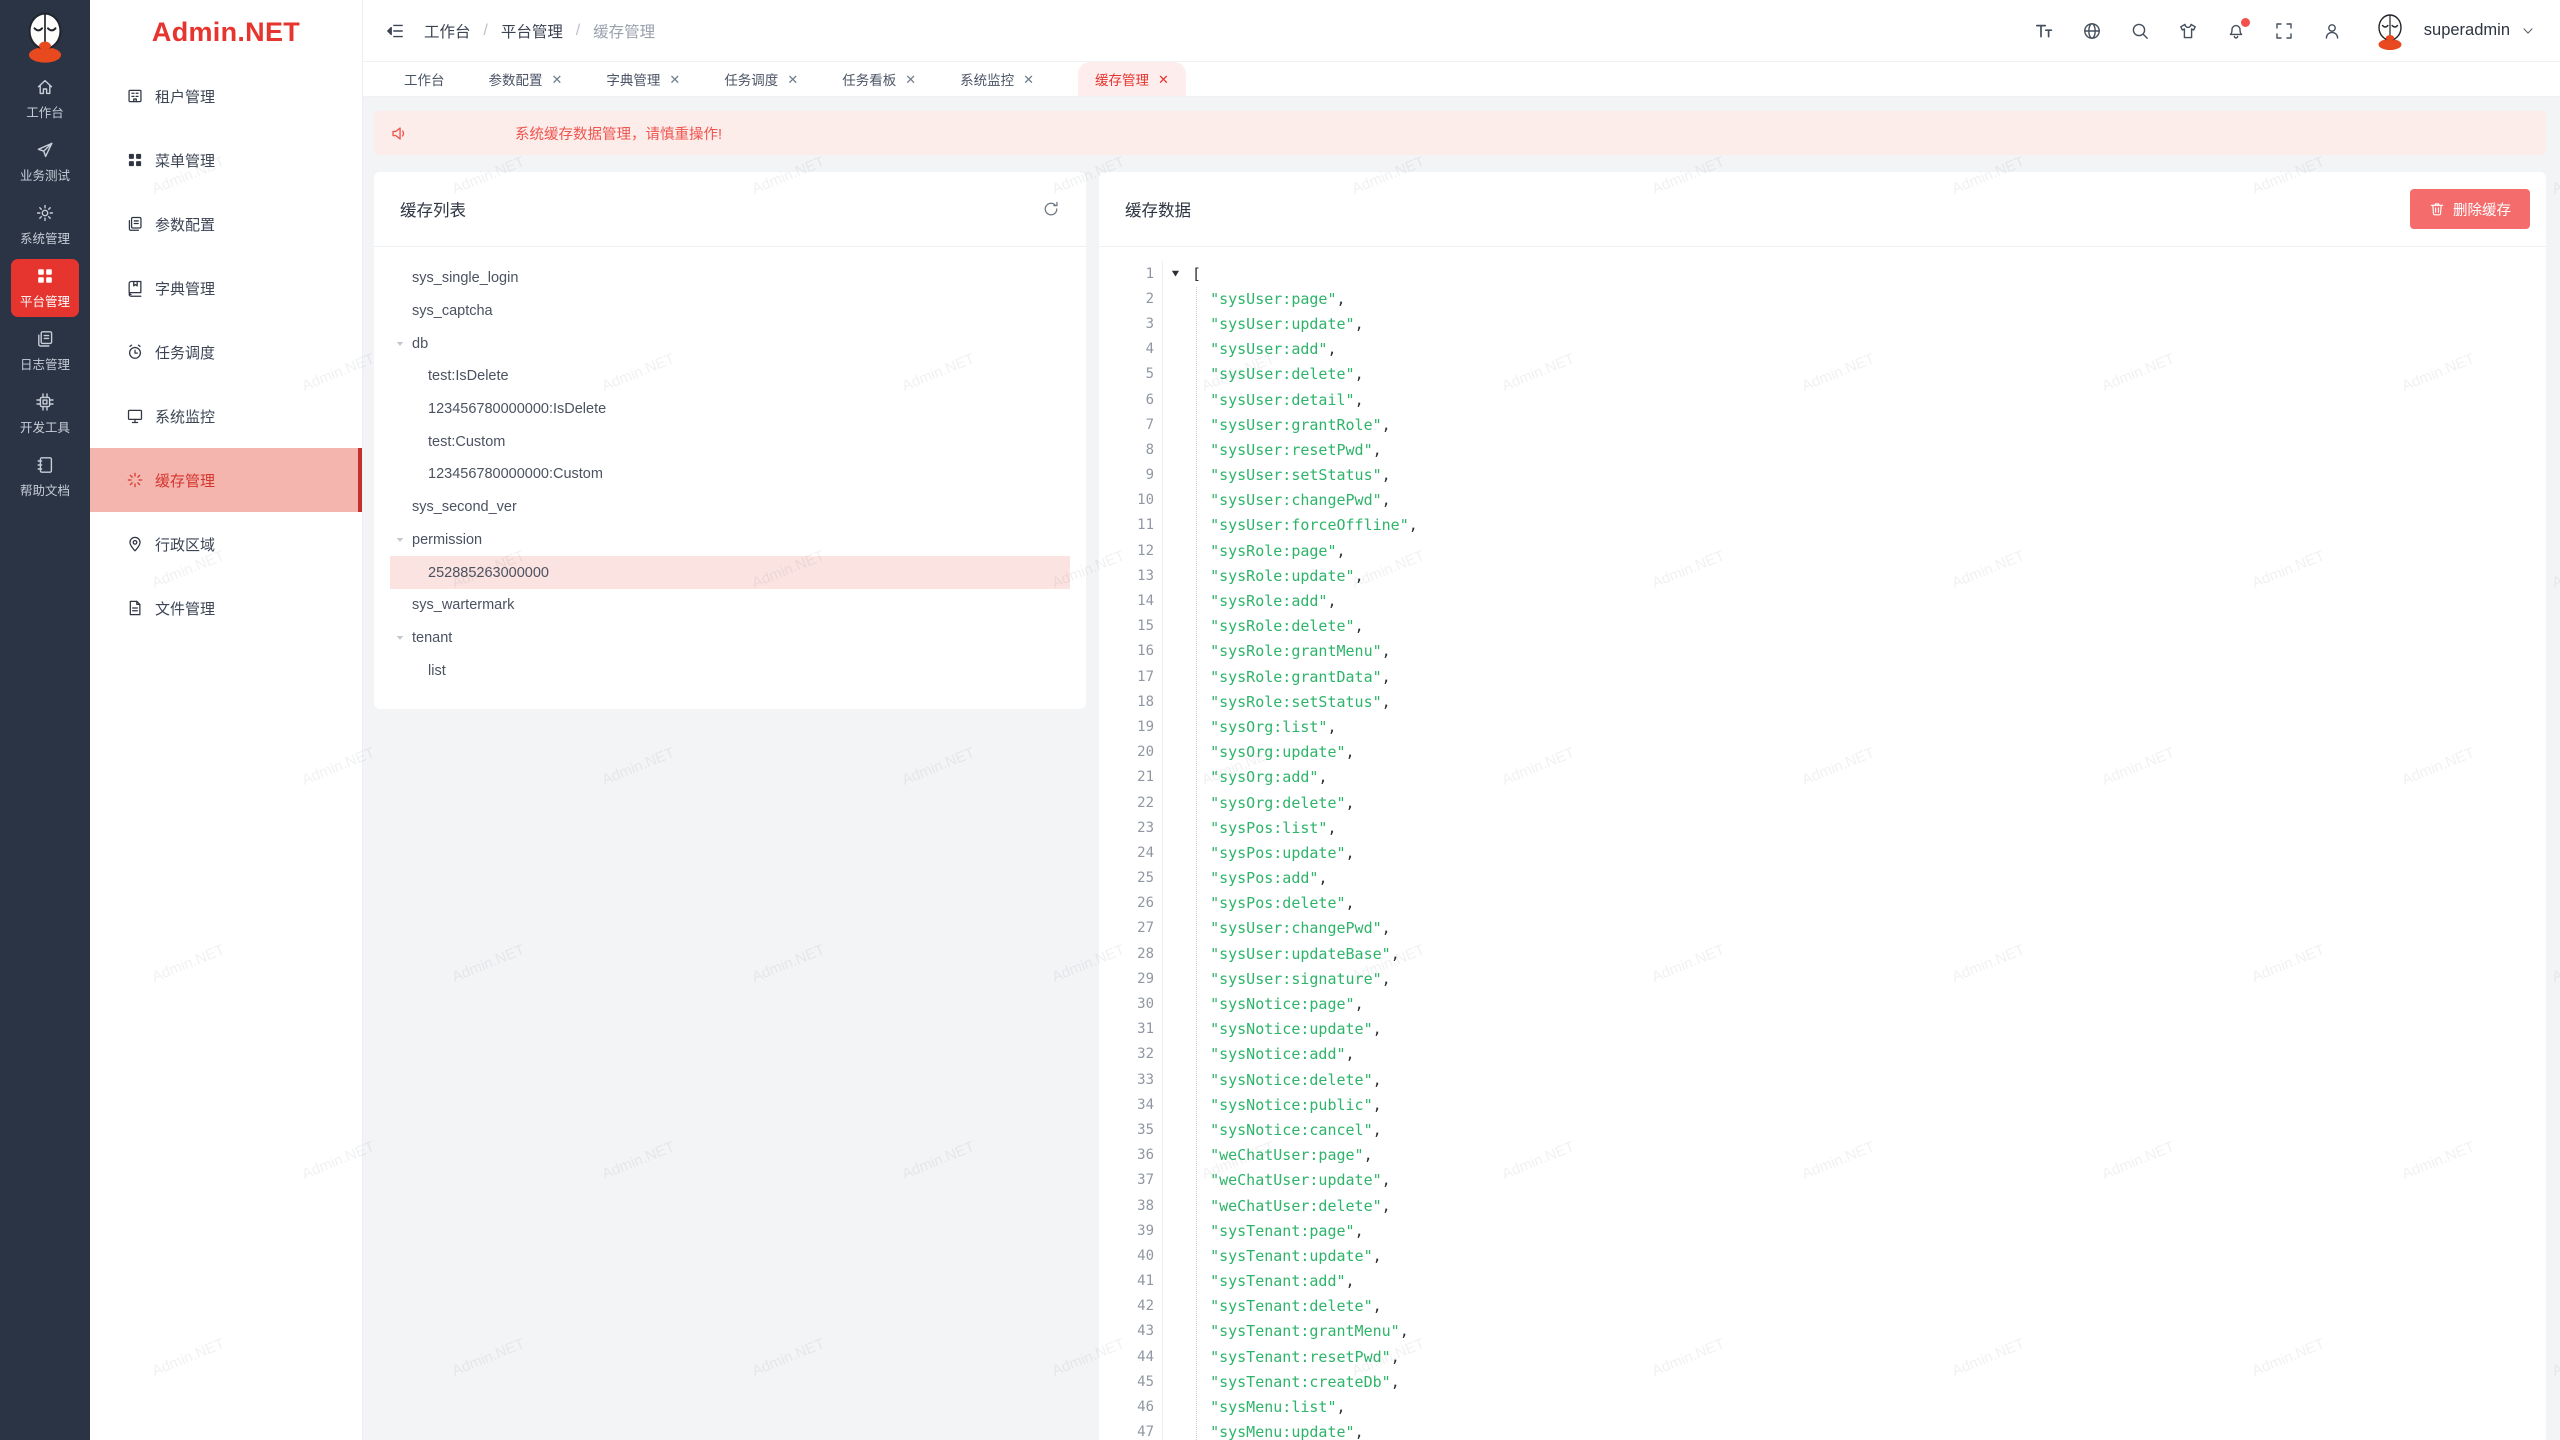 The width and height of the screenshot is (2560, 1440). I want to click on search-icon, so click(2140, 31).